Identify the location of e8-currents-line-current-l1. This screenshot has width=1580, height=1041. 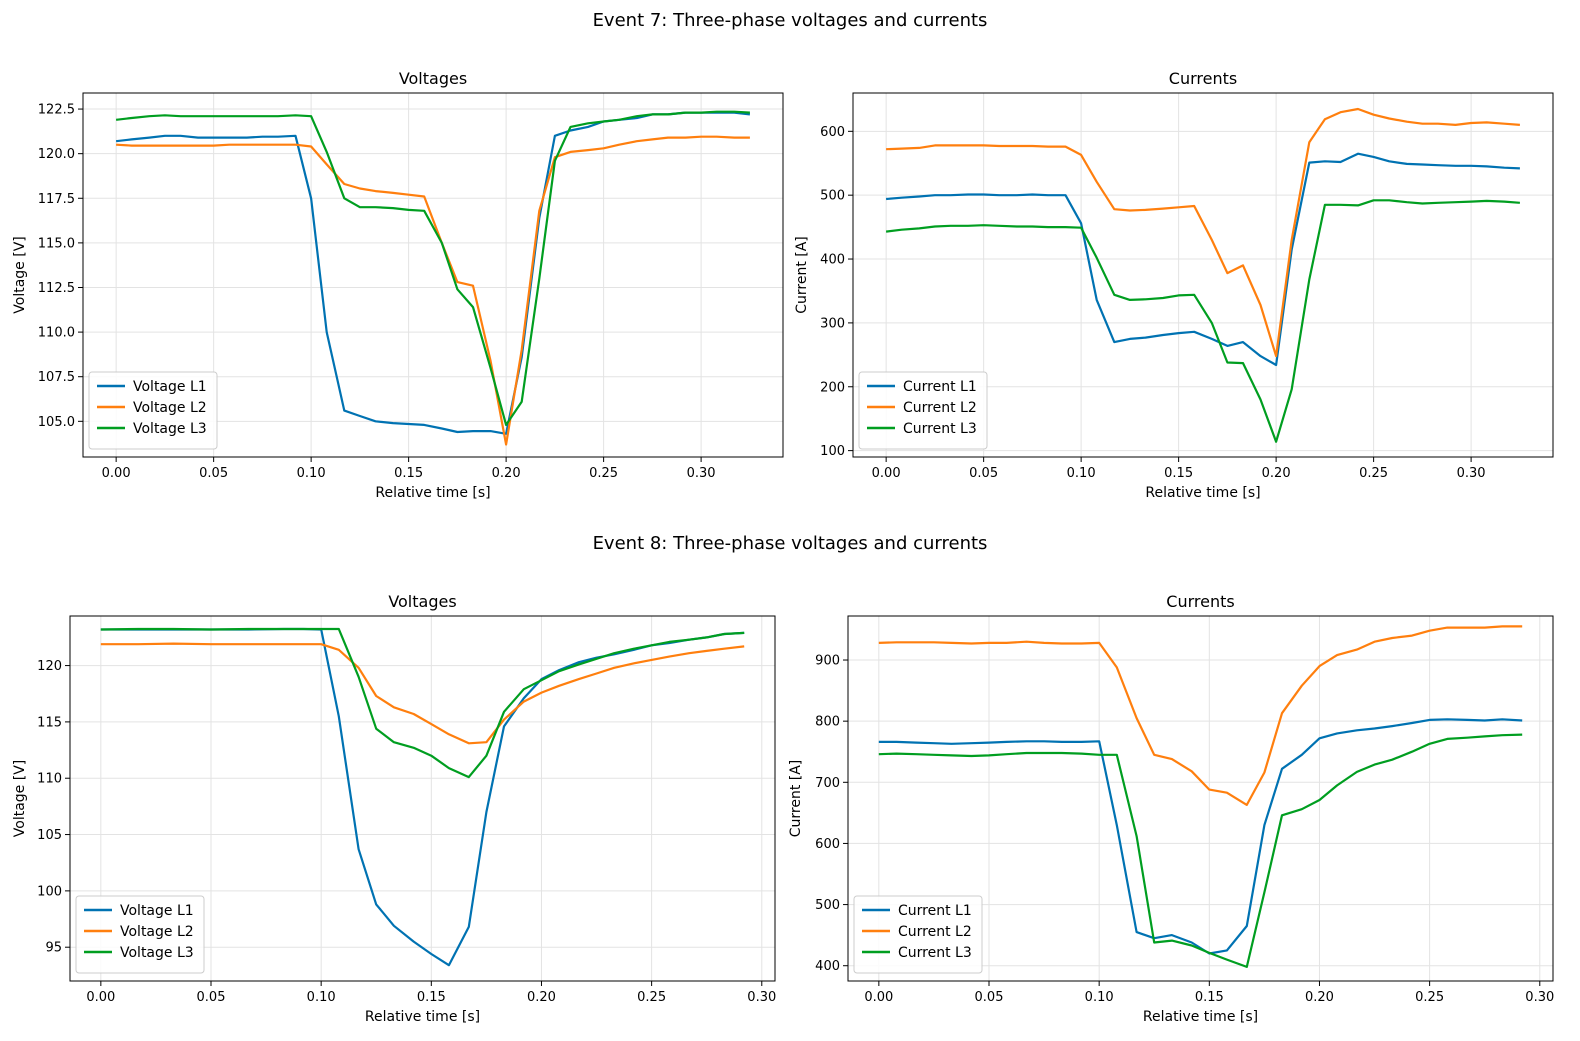
(1200, 836).